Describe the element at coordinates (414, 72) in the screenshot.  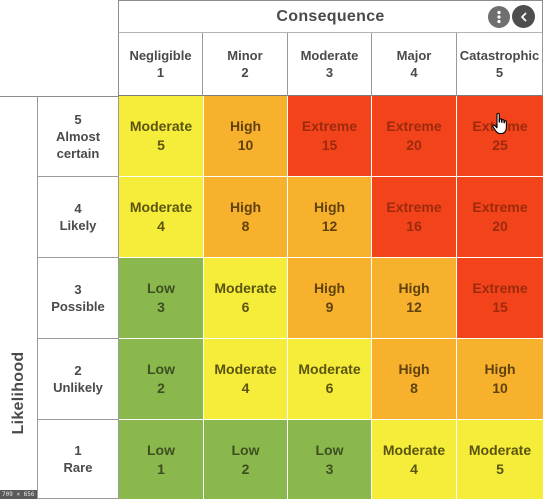
I see `column-value: 4` at that location.